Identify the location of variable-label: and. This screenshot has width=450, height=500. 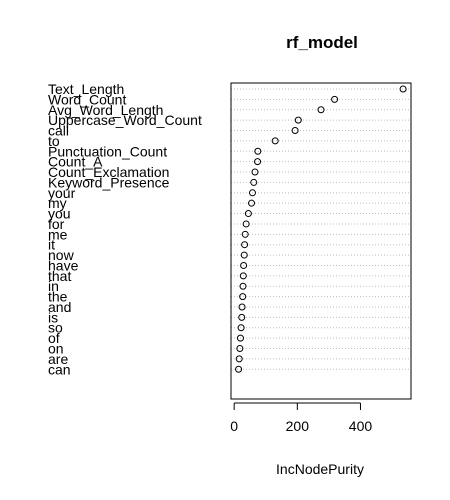
(59, 307).